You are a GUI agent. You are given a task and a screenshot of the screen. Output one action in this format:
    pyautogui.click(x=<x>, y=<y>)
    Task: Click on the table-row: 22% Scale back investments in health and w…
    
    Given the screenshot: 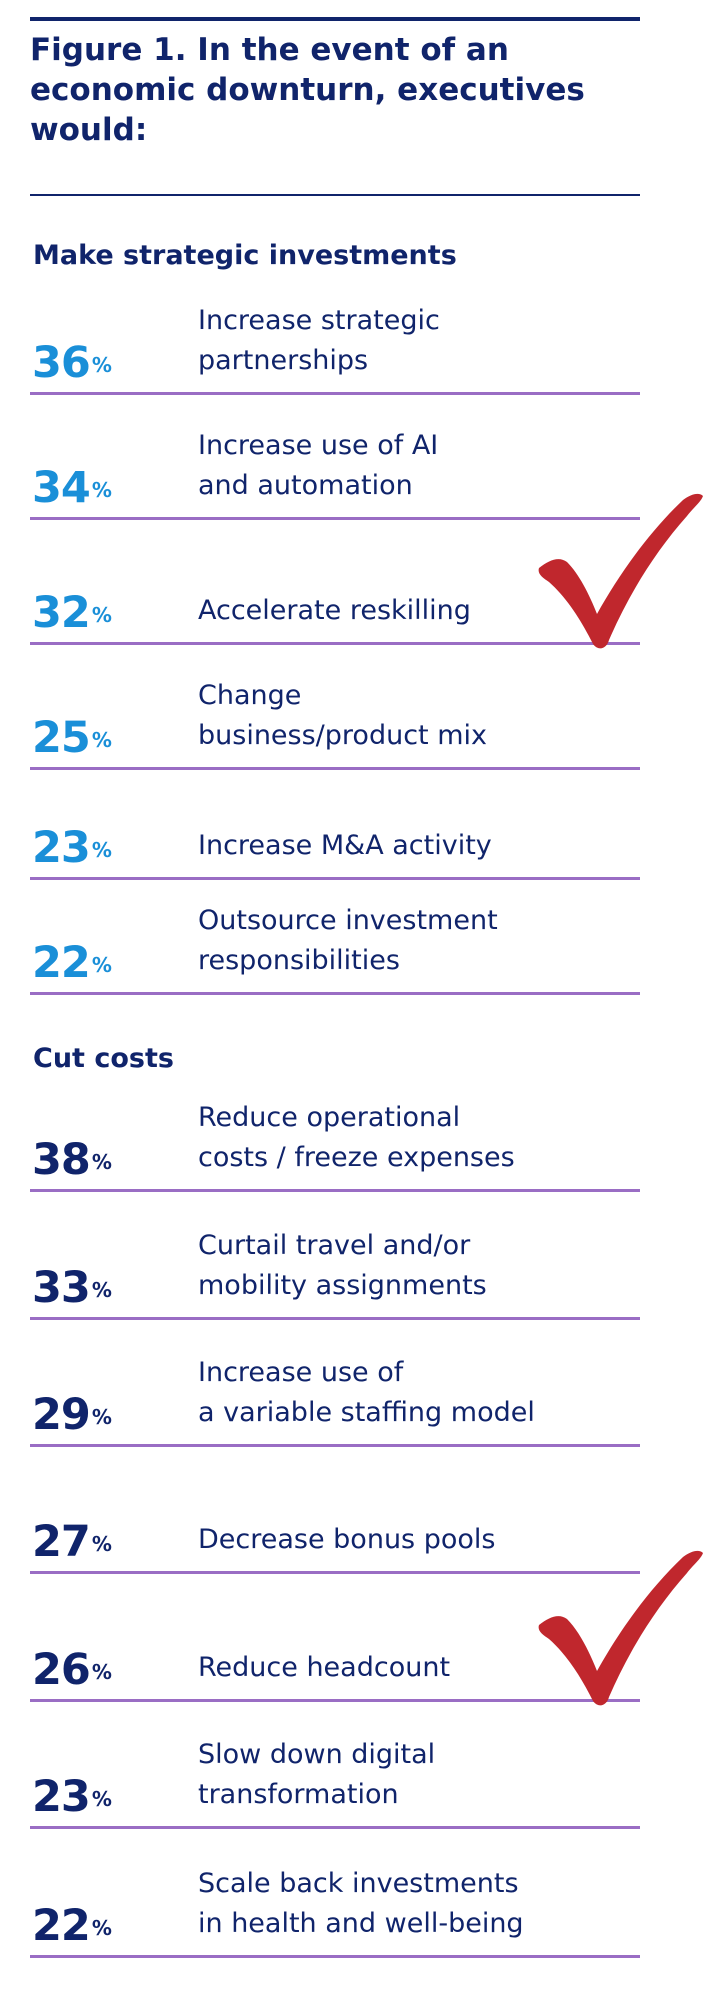 What is the action you would take?
    pyautogui.click(x=335, y=1908)
    